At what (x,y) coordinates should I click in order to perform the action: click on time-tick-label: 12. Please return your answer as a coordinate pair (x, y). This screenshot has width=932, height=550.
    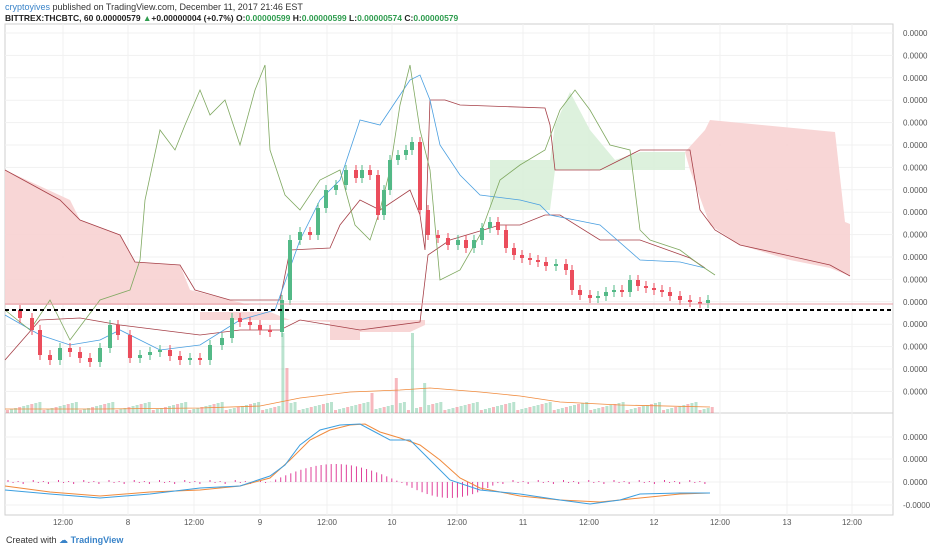
    Looking at the image, I should click on (654, 522).